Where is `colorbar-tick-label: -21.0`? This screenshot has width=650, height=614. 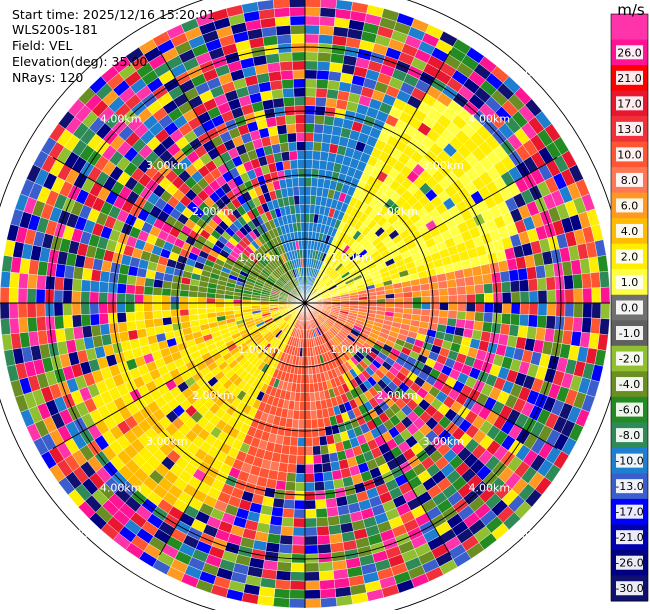
colorbar-tick-label: -21.0 is located at coordinates (629, 537).